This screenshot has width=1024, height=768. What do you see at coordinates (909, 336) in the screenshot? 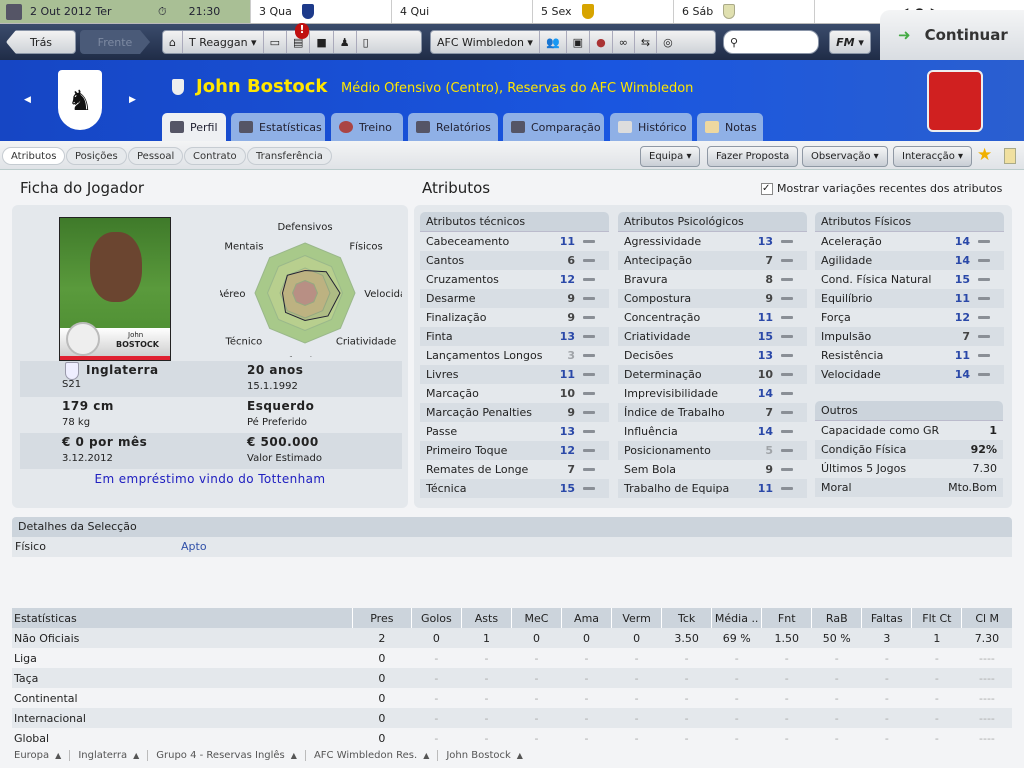
I see `attribute-row: Impulsão 7` at bounding box center [909, 336].